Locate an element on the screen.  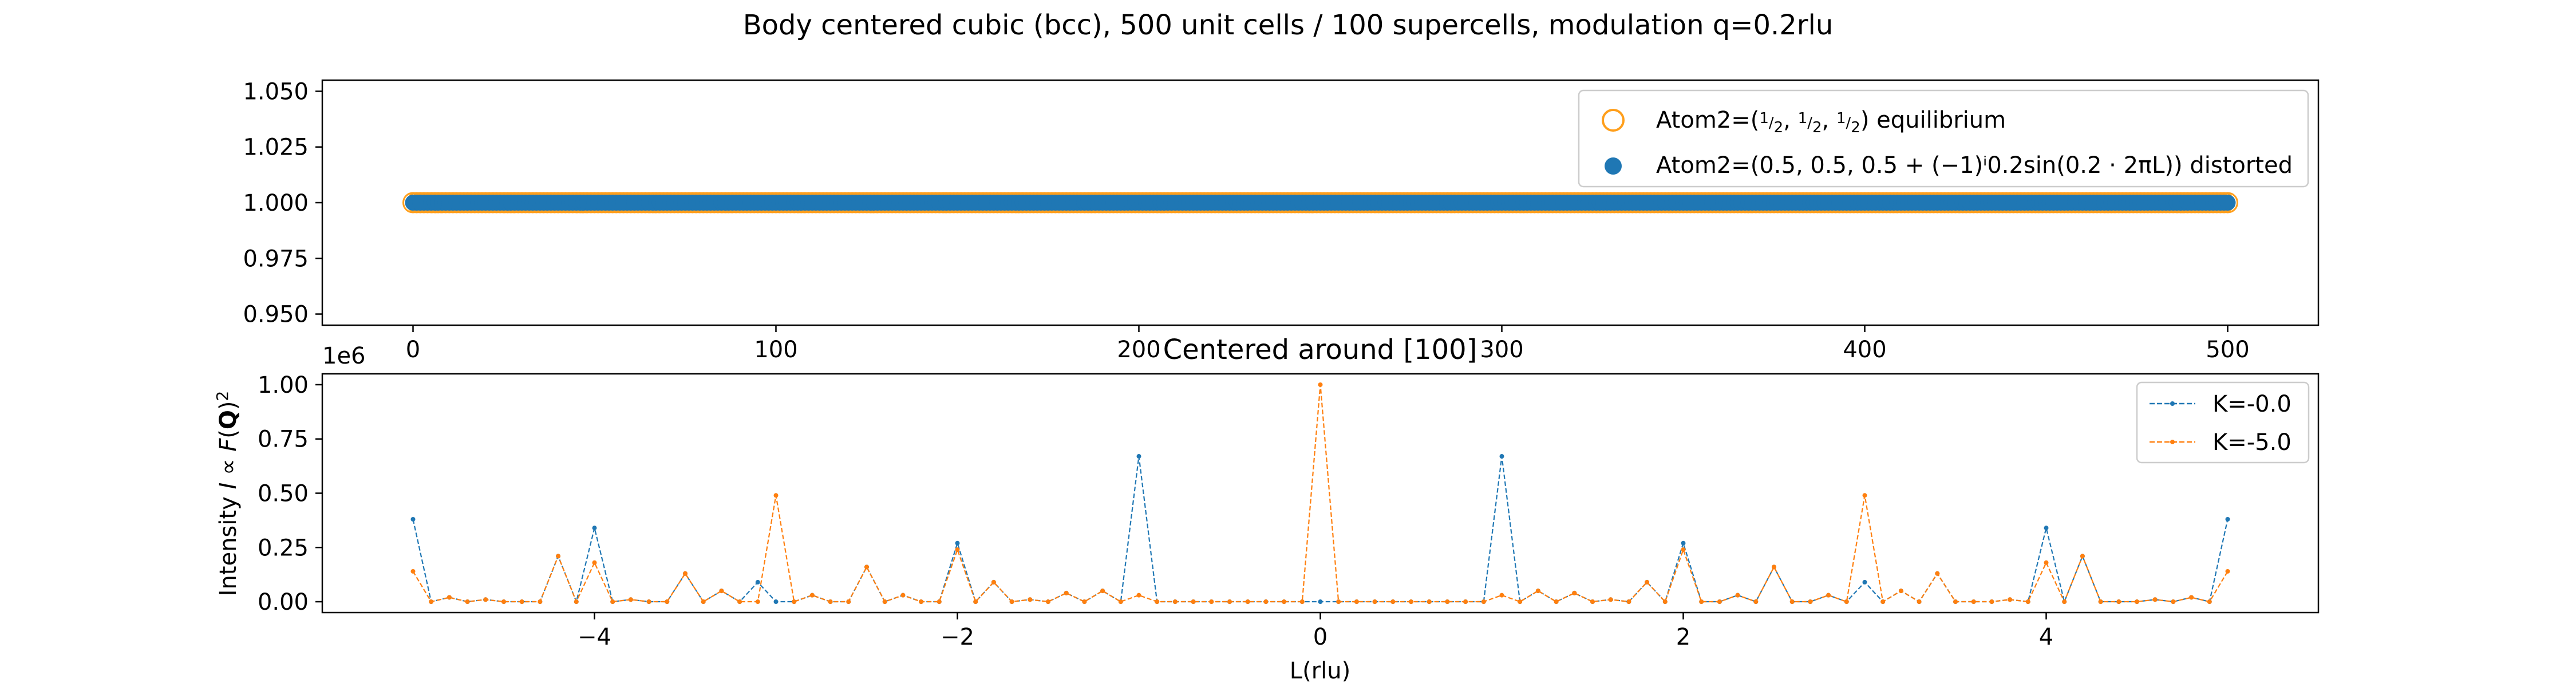
x-axis-label: L(rlu) is located at coordinates (1320, 671).